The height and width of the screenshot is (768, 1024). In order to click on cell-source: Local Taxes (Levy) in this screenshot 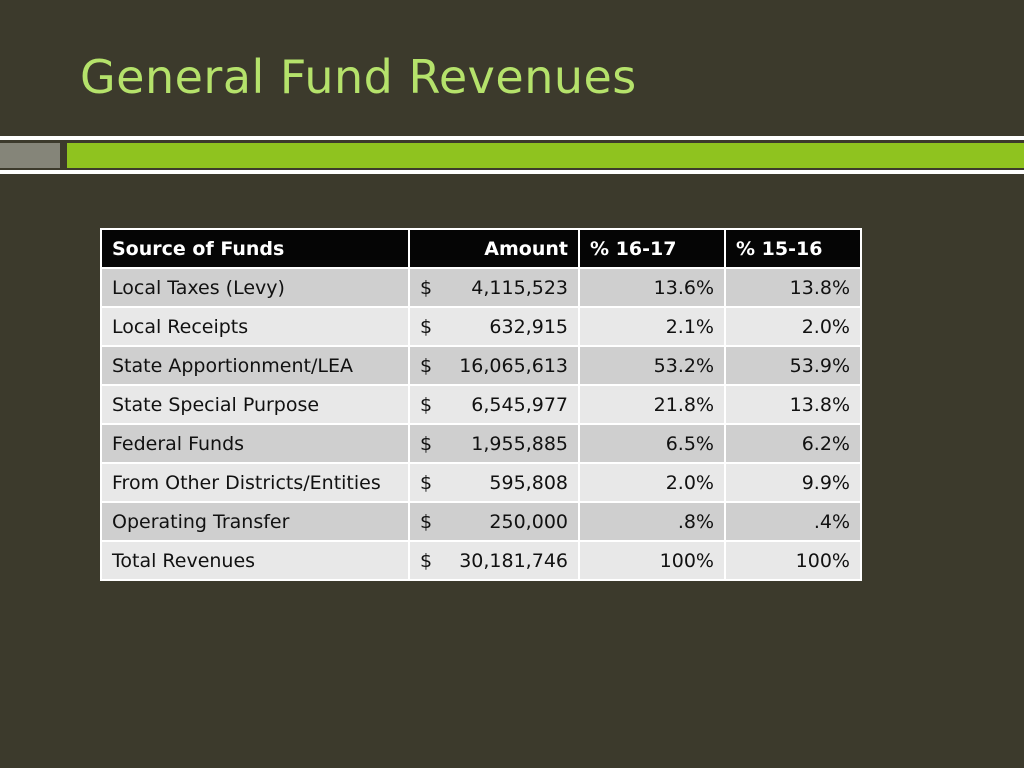, I will do `click(255, 287)`.